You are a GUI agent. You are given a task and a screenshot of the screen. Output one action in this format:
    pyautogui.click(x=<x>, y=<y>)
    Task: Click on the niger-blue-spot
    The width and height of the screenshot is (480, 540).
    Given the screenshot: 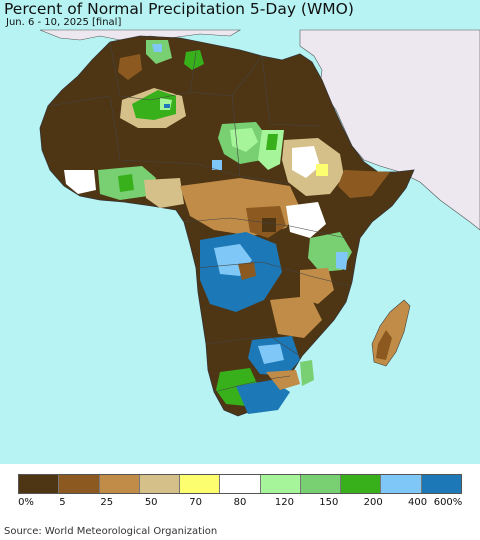 What is the action you would take?
    pyautogui.click(x=167, y=106)
    